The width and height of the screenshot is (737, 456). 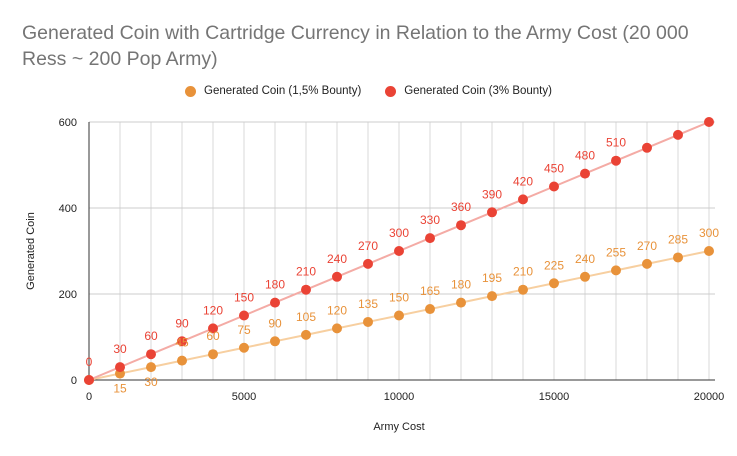 I want to click on x-tick-label: 10000, so click(x=399, y=397).